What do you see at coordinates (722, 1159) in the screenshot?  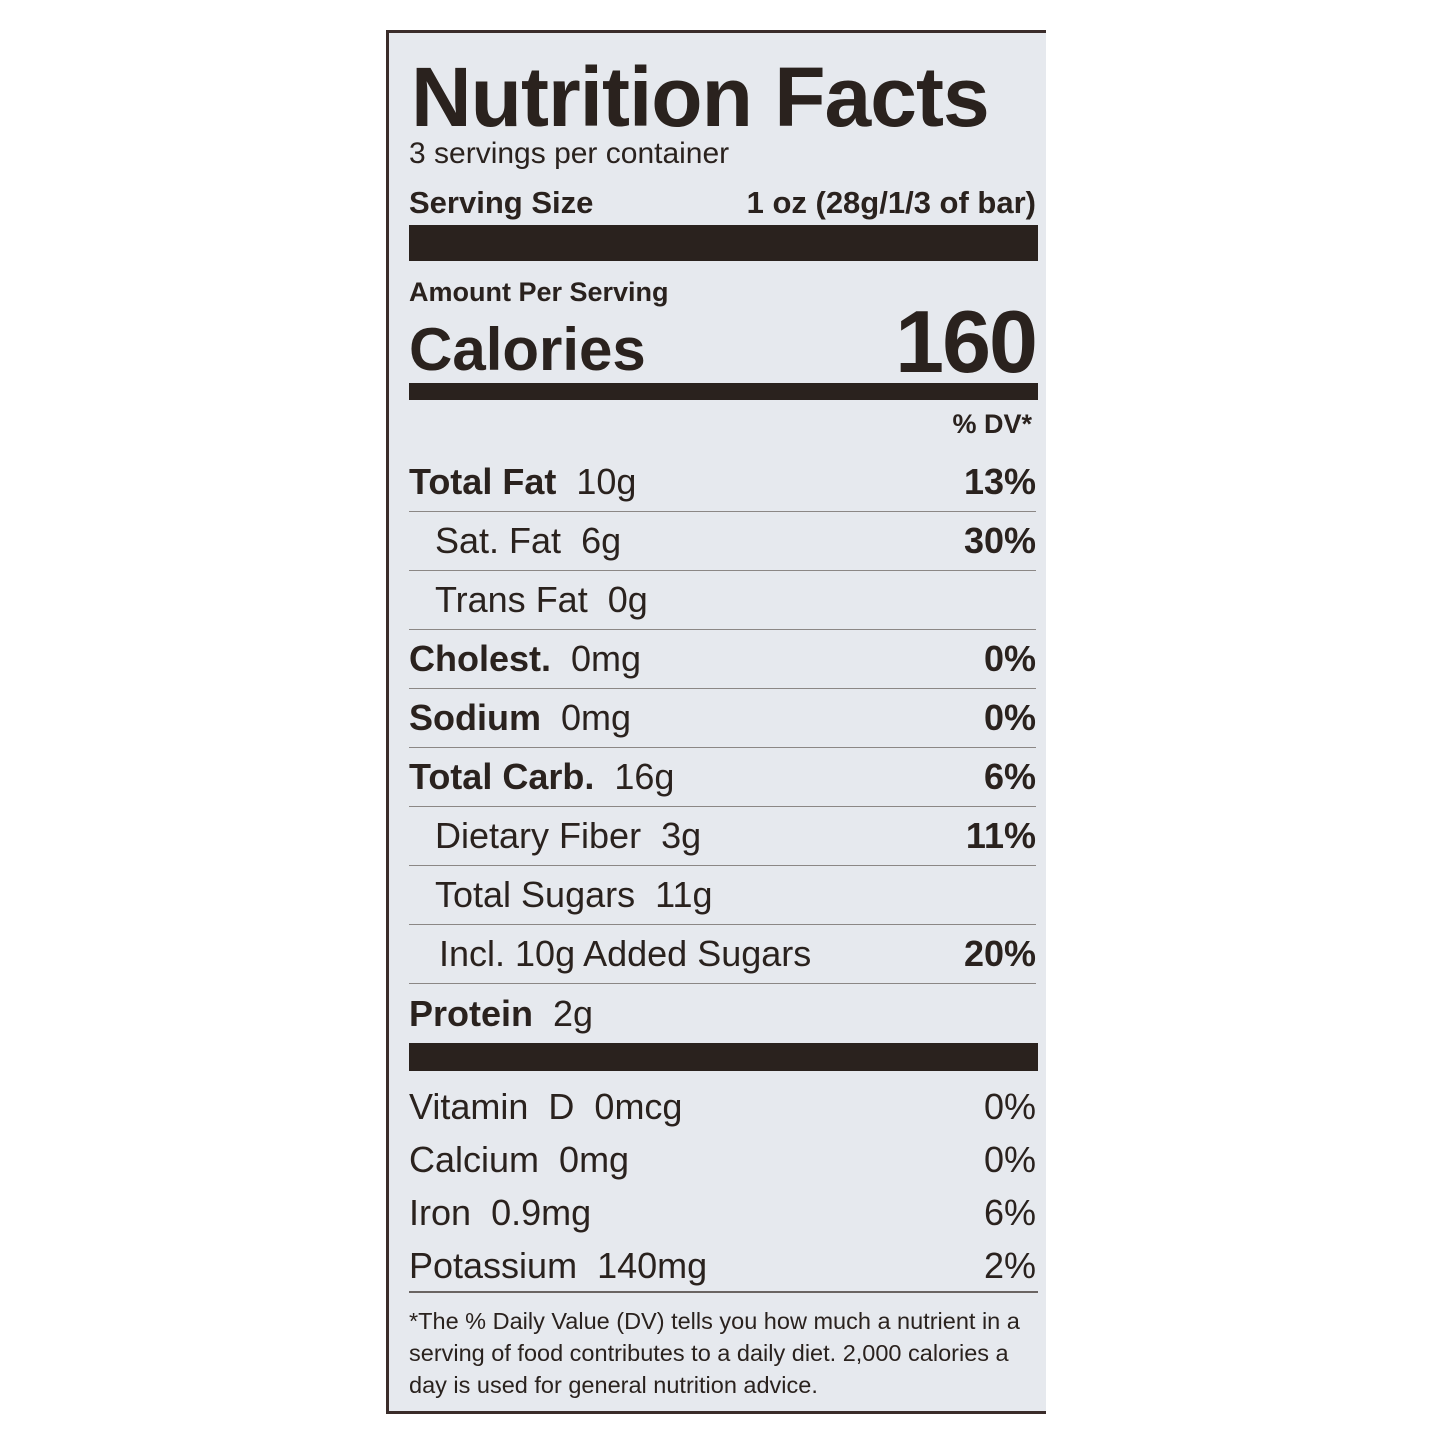 I see `vitamin-row: Calcium 0mg 0%` at bounding box center [722, 1159].